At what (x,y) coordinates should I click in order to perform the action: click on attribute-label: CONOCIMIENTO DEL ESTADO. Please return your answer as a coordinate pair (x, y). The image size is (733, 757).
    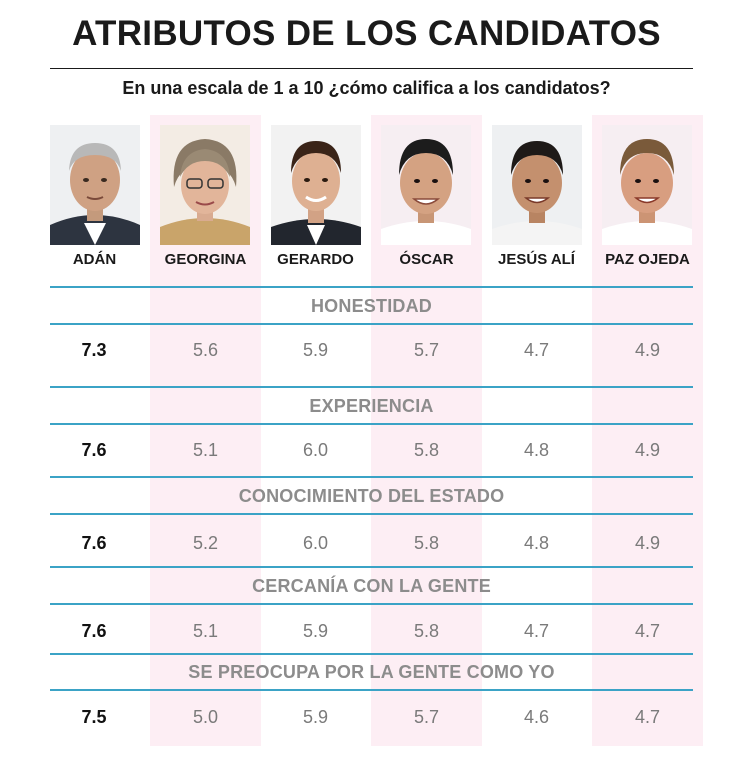
    Looking at the image, I should click on (371, 496).